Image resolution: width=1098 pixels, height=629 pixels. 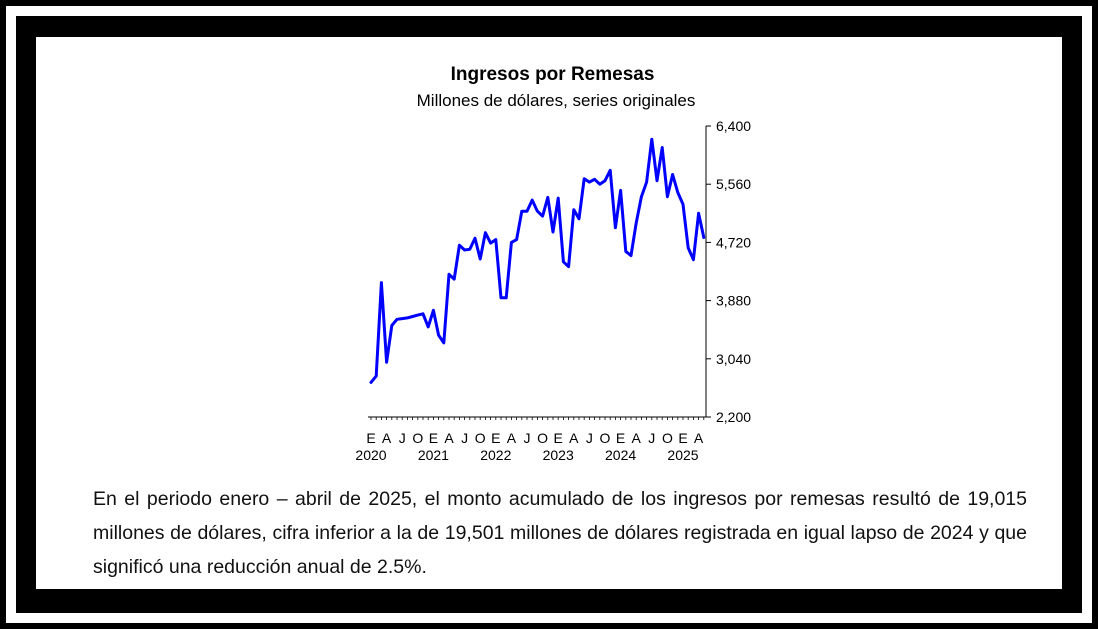 I want to click on y-tick-label: 2,200, so click(x=733, y=417).